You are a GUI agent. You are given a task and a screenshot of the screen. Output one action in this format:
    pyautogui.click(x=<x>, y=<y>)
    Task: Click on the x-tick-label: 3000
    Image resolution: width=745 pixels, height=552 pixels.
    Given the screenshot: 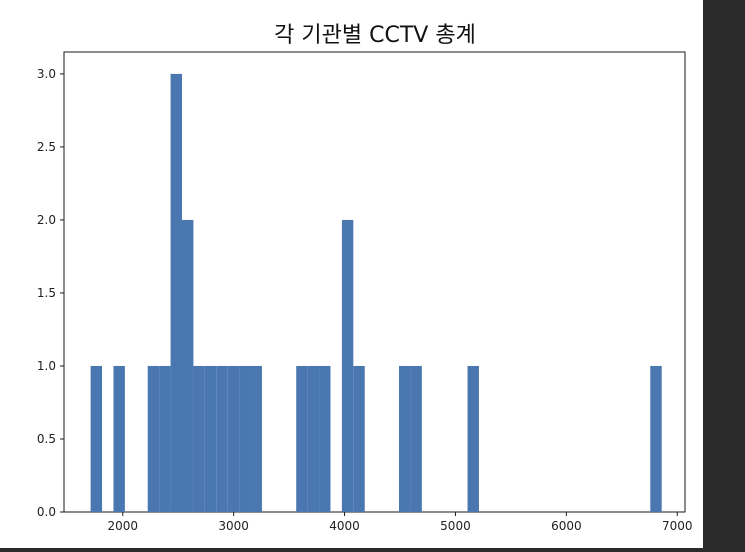 What is the action you would take?
    pyautogui.click(x=233, y=526)
    